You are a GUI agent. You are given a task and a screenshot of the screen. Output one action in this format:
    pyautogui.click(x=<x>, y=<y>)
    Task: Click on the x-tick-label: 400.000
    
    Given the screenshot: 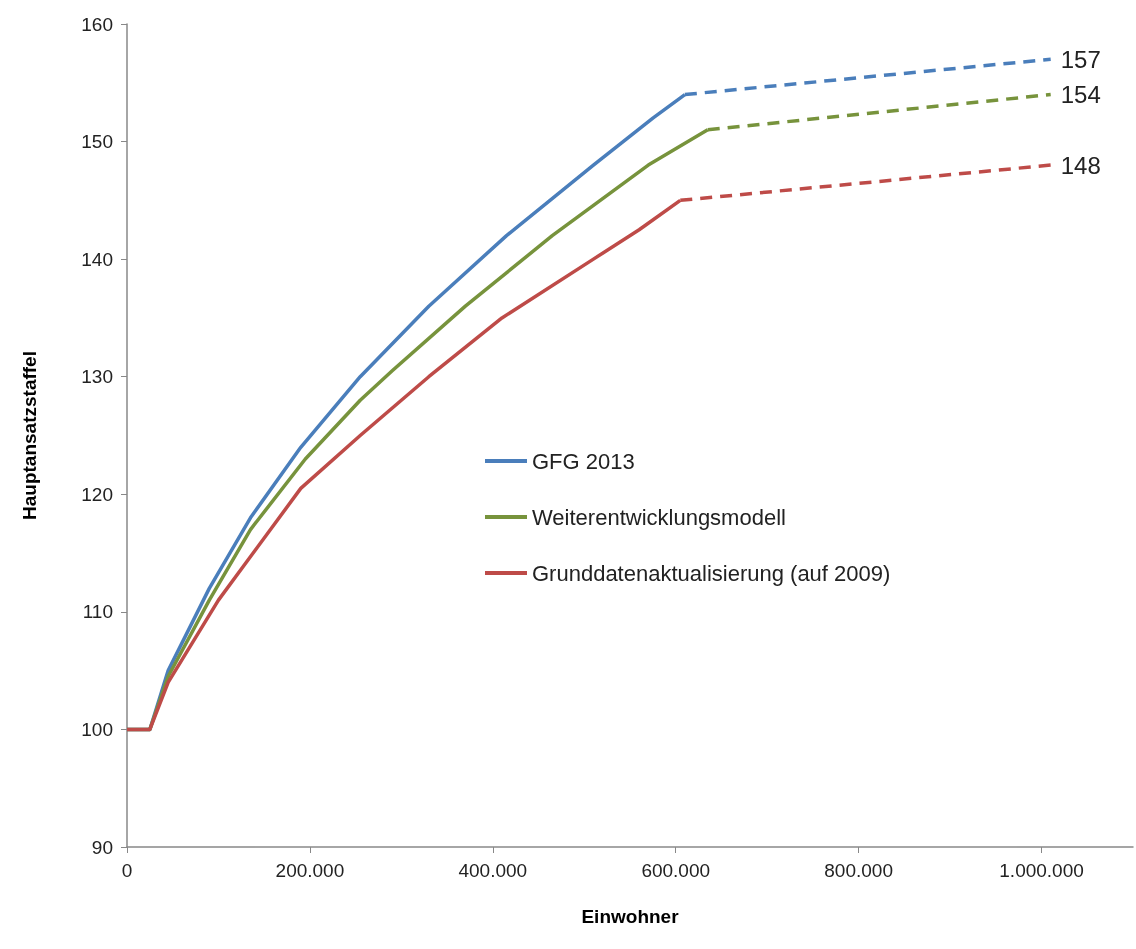 What is the action you would take?
    pyautogui.click(x=493, y=870)
    